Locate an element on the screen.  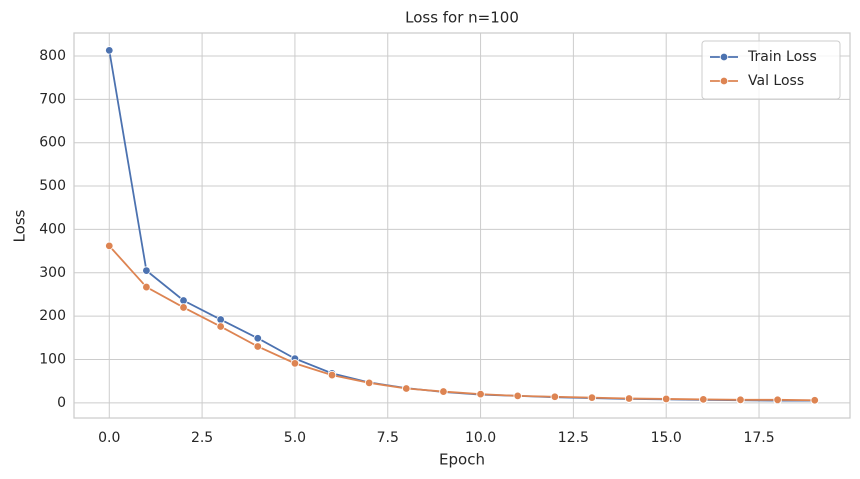
y-axis-label: Loss is located at coordinates (20, 225).